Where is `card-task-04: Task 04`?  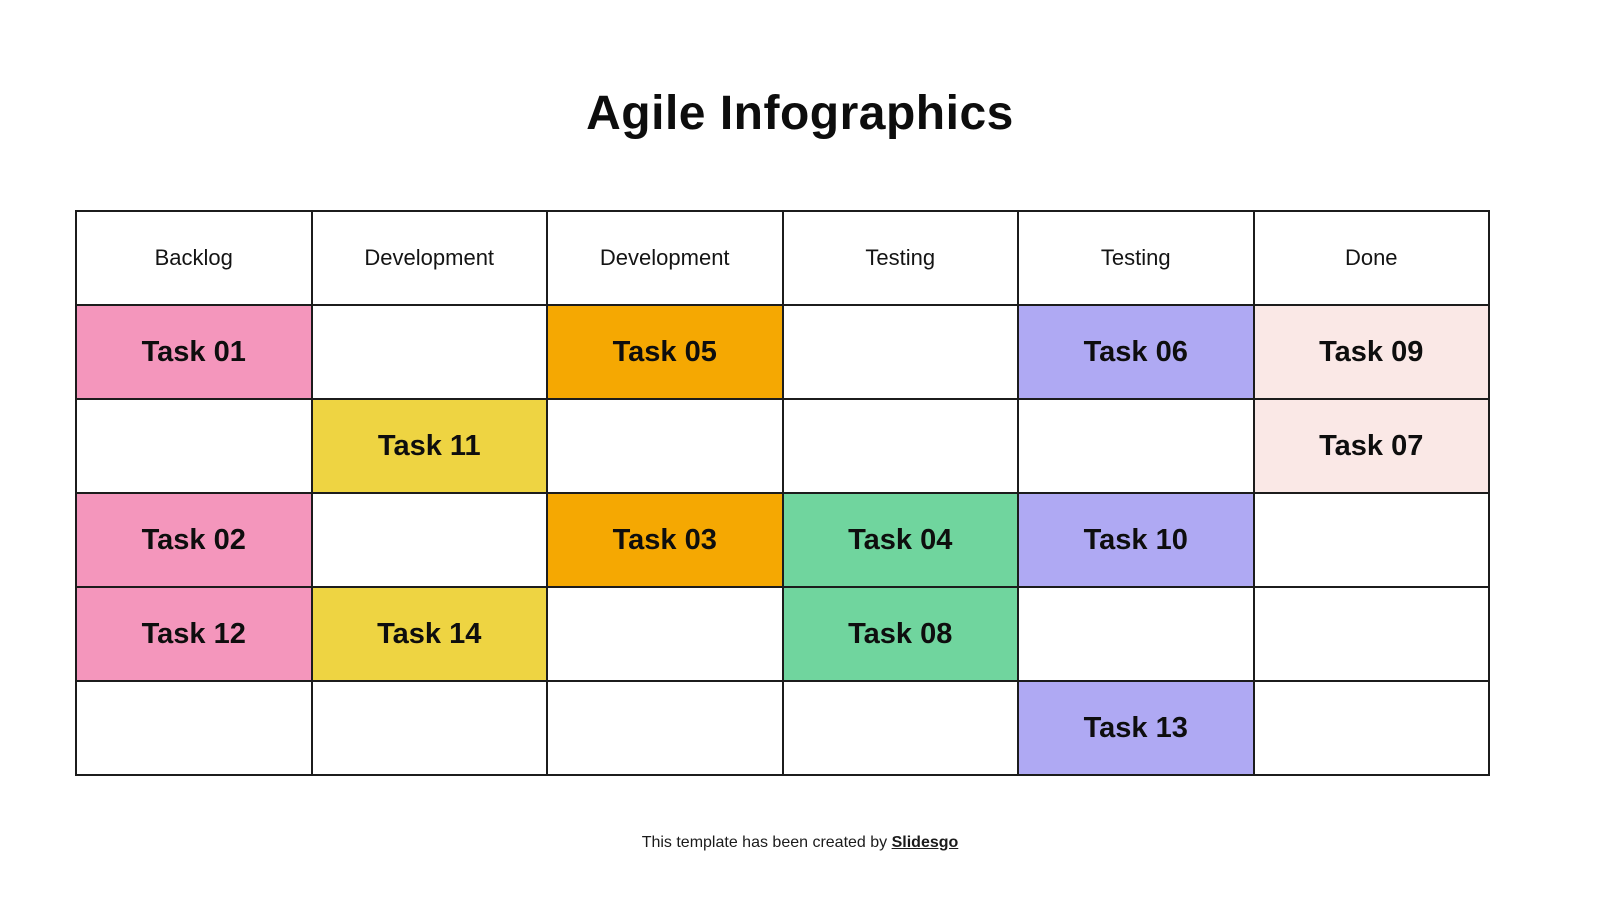
card-task-04: Task 04 is located at coordinates (900, 540).